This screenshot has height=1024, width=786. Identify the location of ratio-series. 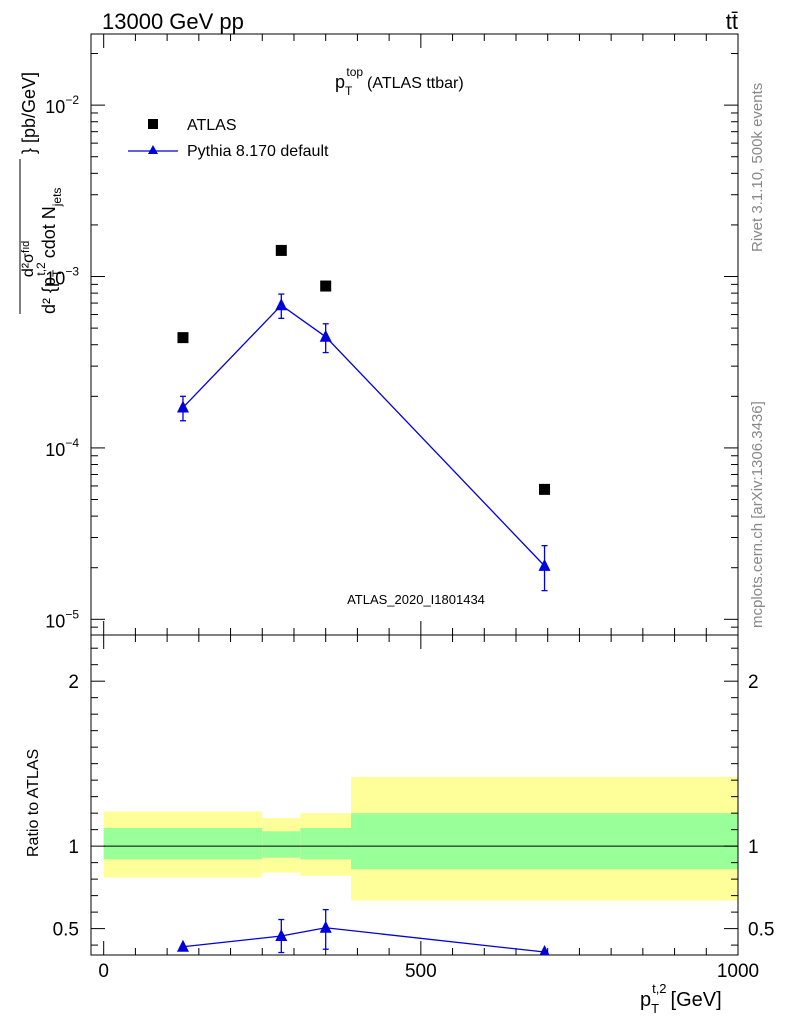
(363, 931).